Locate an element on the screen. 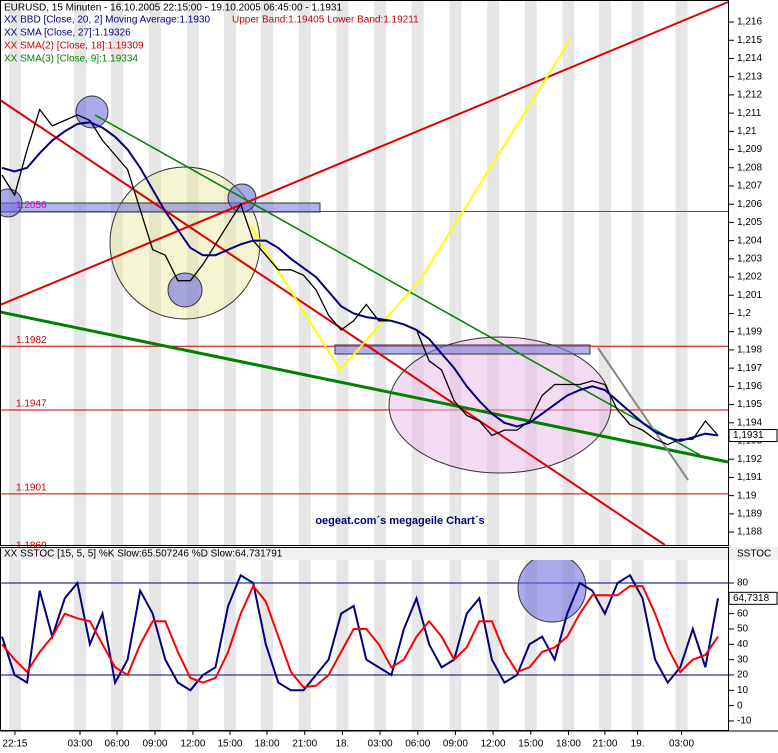 The width and height of the screenshot is (778, 753). y-tick-label: 1,204 is located at coordinates (749, 240).